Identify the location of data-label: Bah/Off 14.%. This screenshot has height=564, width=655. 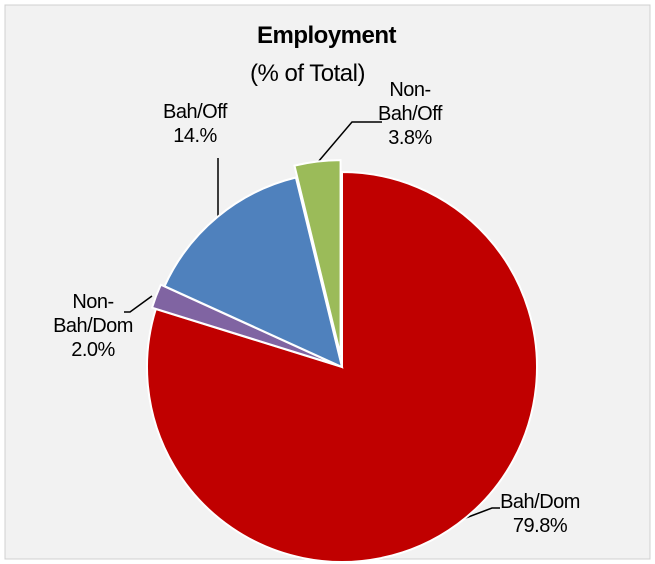
(195, 124).